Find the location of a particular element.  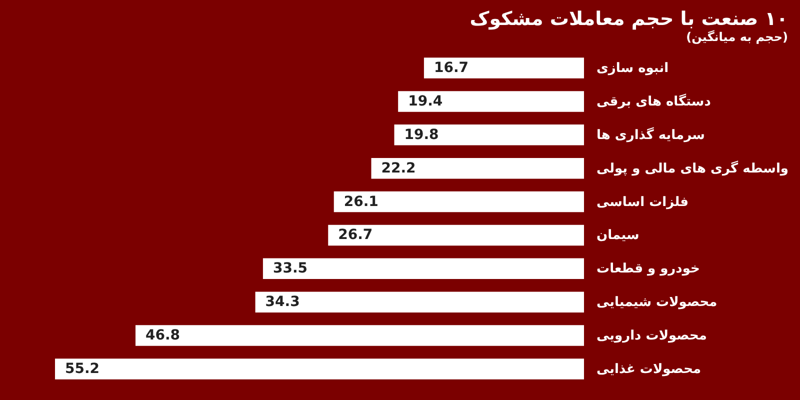

y-tick-label: محصولات غذایی is located at coordinates (649, 369).